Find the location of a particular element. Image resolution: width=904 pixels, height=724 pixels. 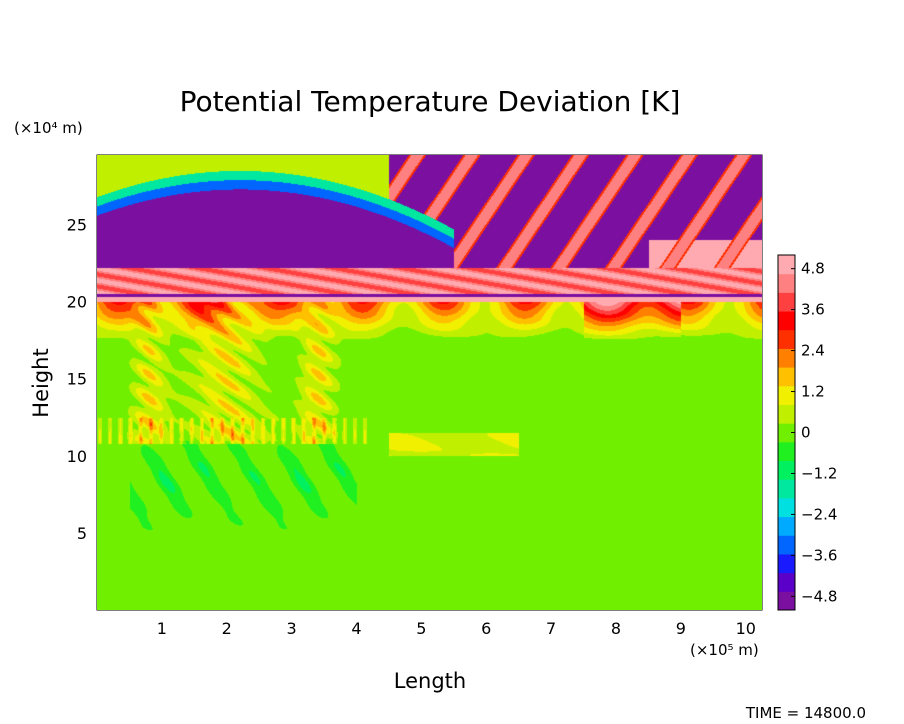

colorbar-tick-label: −2.4 is located at coordinates (819, 514).